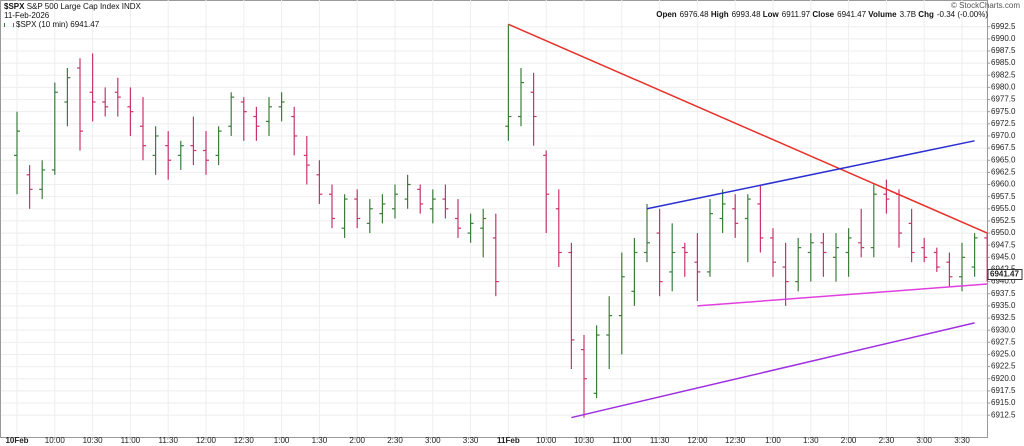  I want to click on y-tick-label: 6920.0, so click(1003, 378).